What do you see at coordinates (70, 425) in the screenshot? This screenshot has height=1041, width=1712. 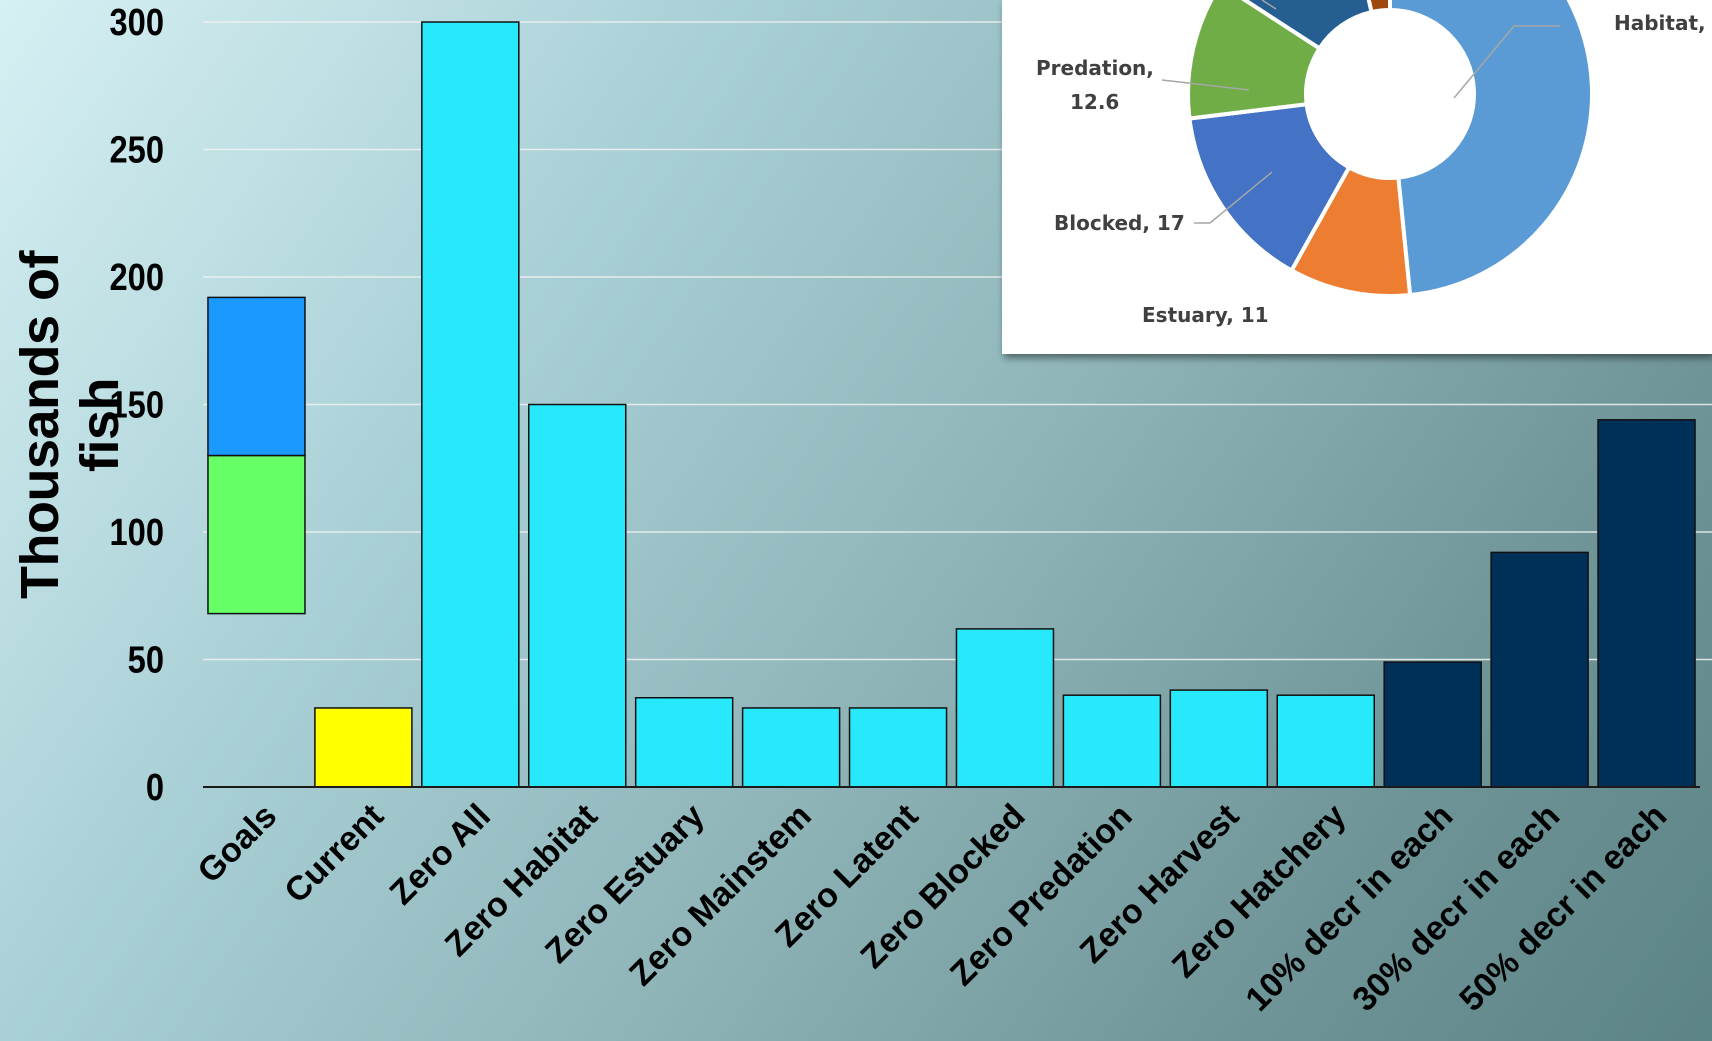 I see `y-axis-label: Thousands of fish` at bounding box center [70, 425].